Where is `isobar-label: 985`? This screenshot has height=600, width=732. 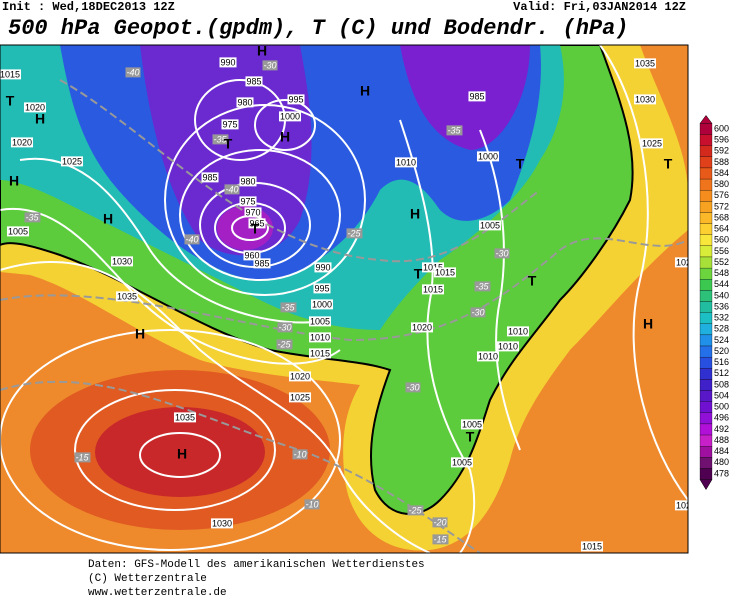 isobar-label: 985 is located at coordinates (209, 177).